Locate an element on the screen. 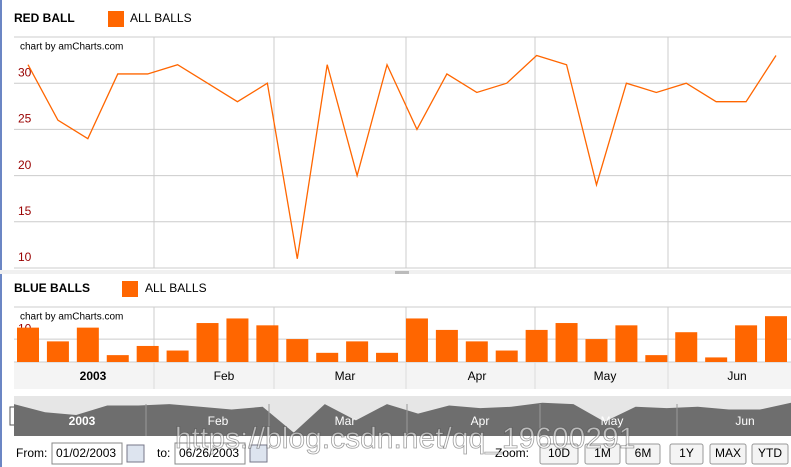 The height and width of the screenshot is (467, 791). x-tick-label: Mar is located at coordinates (345, 376).